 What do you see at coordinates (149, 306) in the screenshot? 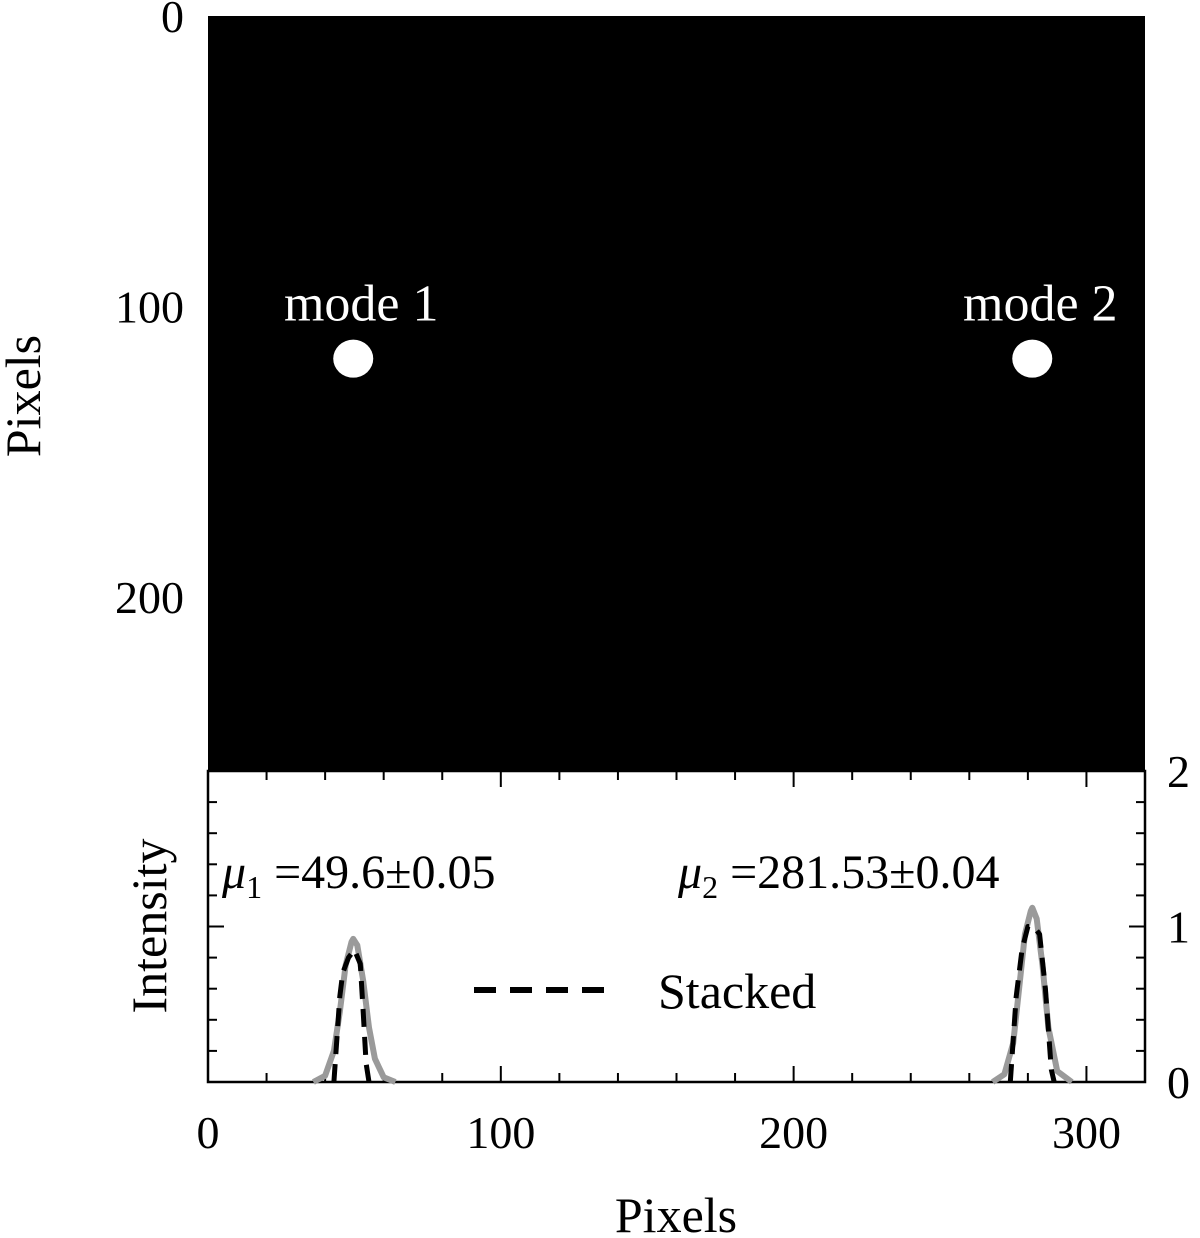
I see `image-y-tick-label: 100` at bounding box center [149, 306].